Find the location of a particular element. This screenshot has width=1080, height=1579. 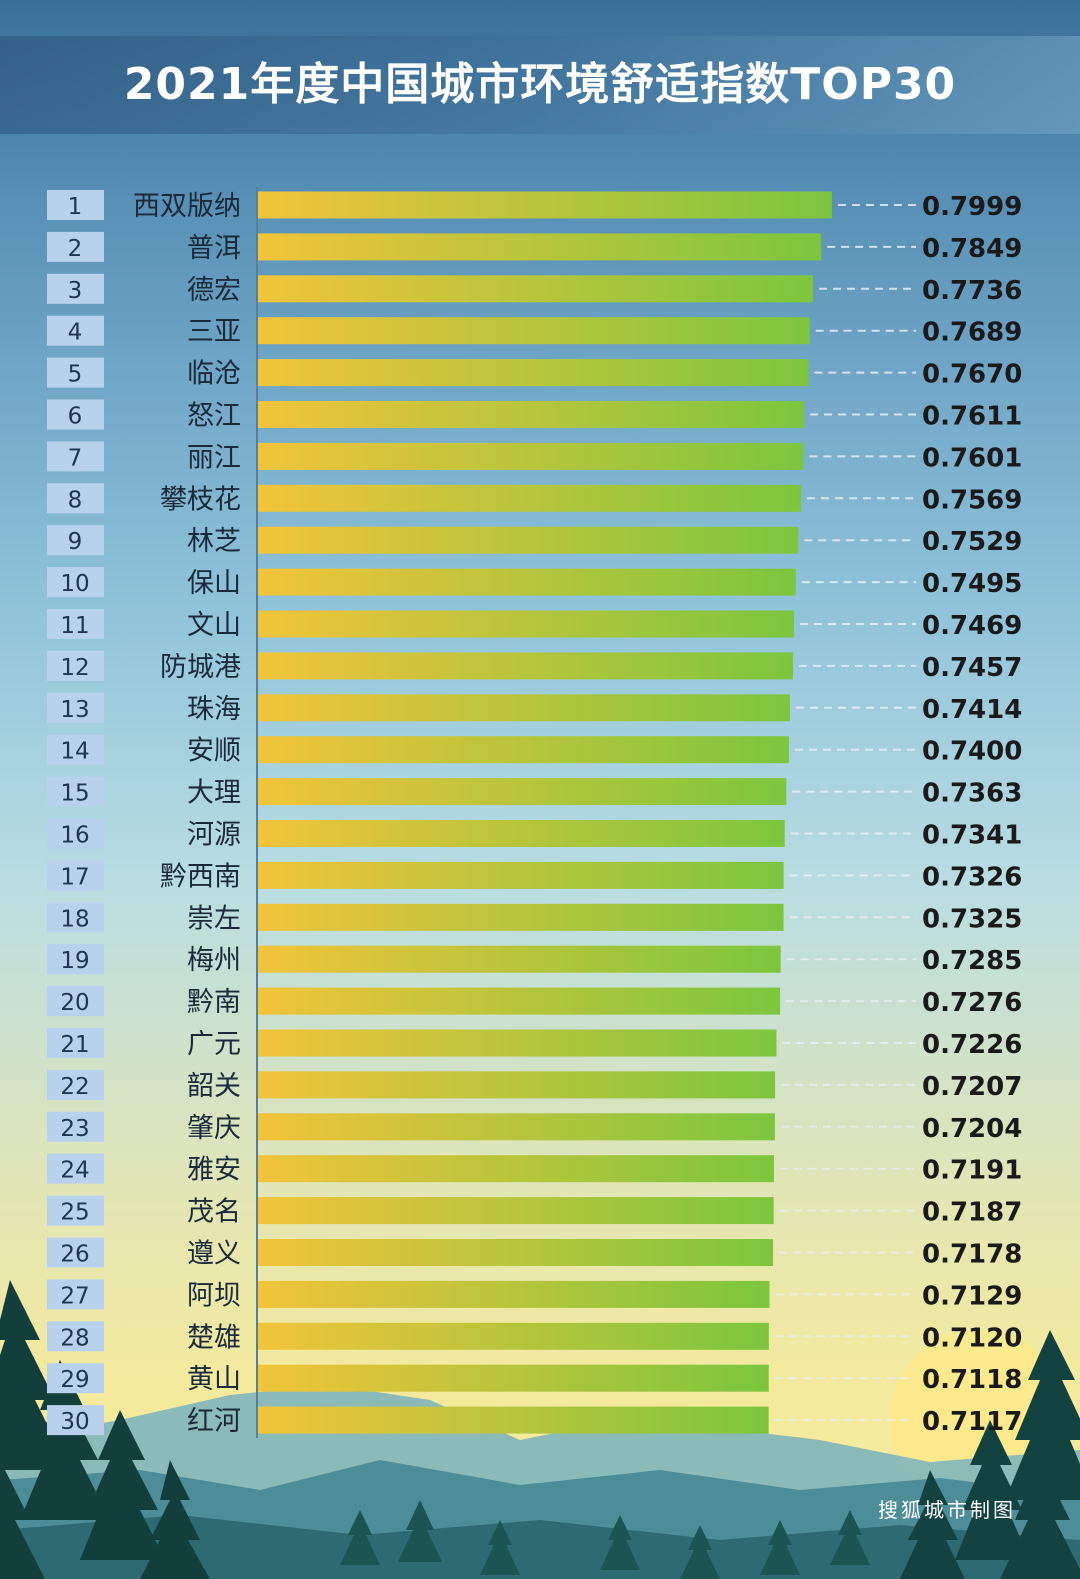

rank-label: 18 is located at coordinates (74, 919).